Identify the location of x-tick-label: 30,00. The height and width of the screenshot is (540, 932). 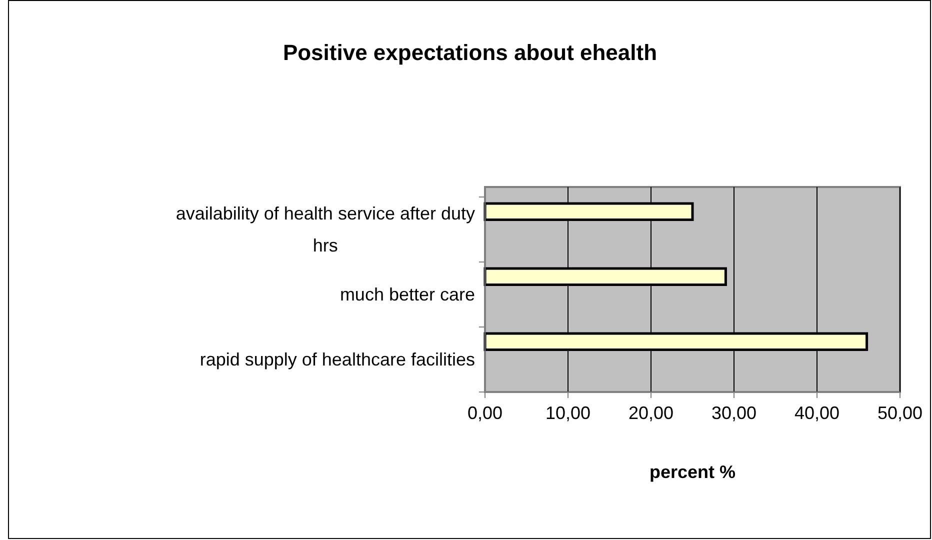
(734, 413).